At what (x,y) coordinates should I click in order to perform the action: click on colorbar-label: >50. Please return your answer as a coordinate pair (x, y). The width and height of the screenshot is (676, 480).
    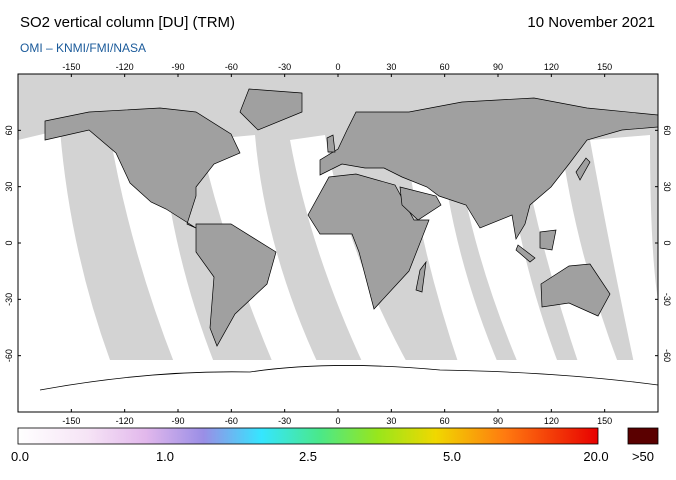
    Looking at the image, I should click on (643, 456).